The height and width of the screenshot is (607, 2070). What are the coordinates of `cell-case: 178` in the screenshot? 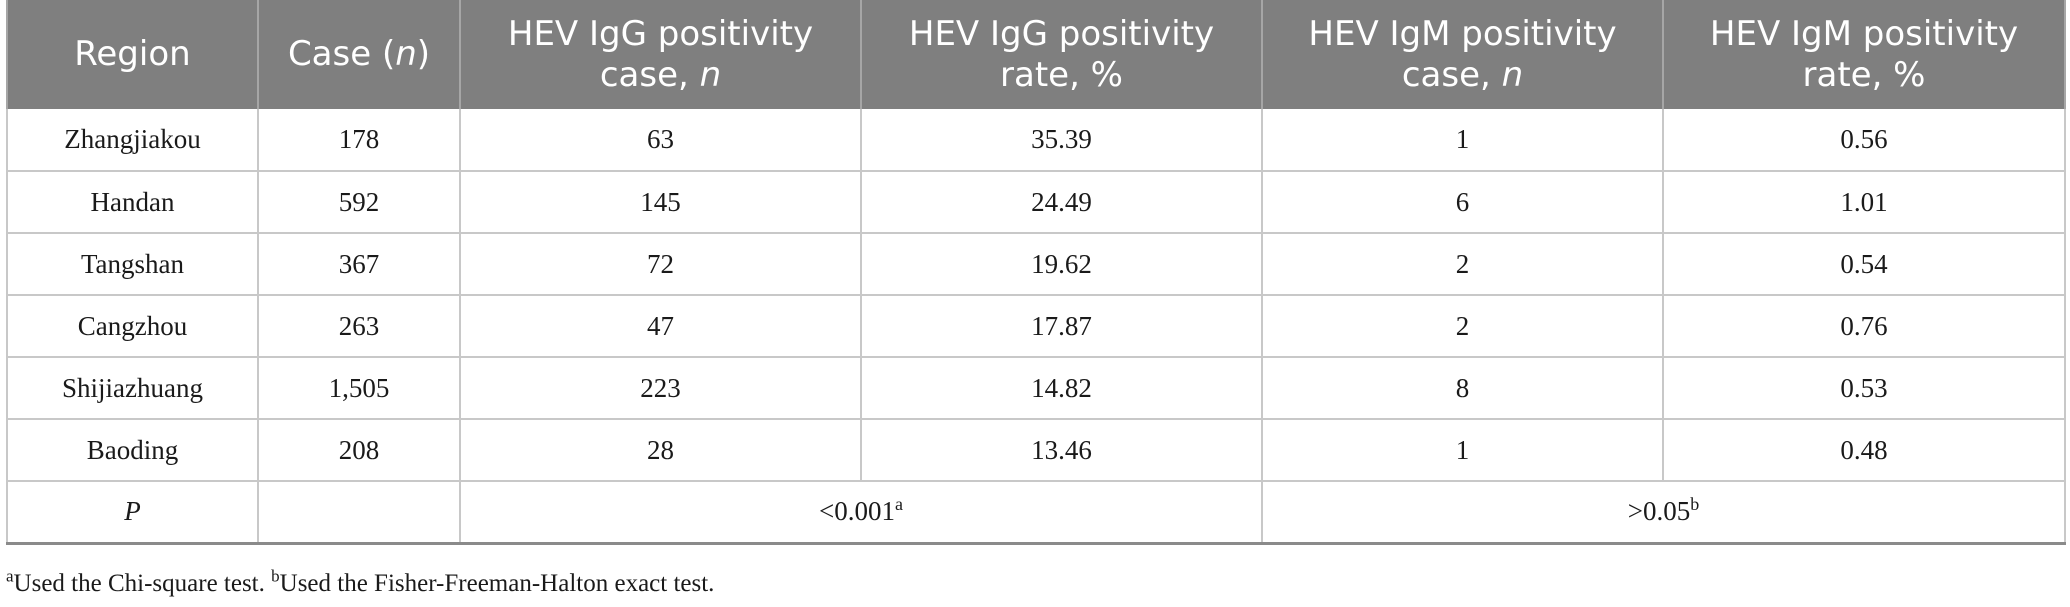 It's located at (359, 140).